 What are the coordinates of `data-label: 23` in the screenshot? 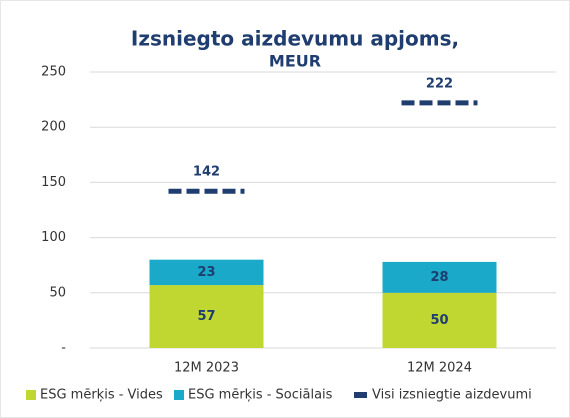 It's located at (206, 272).